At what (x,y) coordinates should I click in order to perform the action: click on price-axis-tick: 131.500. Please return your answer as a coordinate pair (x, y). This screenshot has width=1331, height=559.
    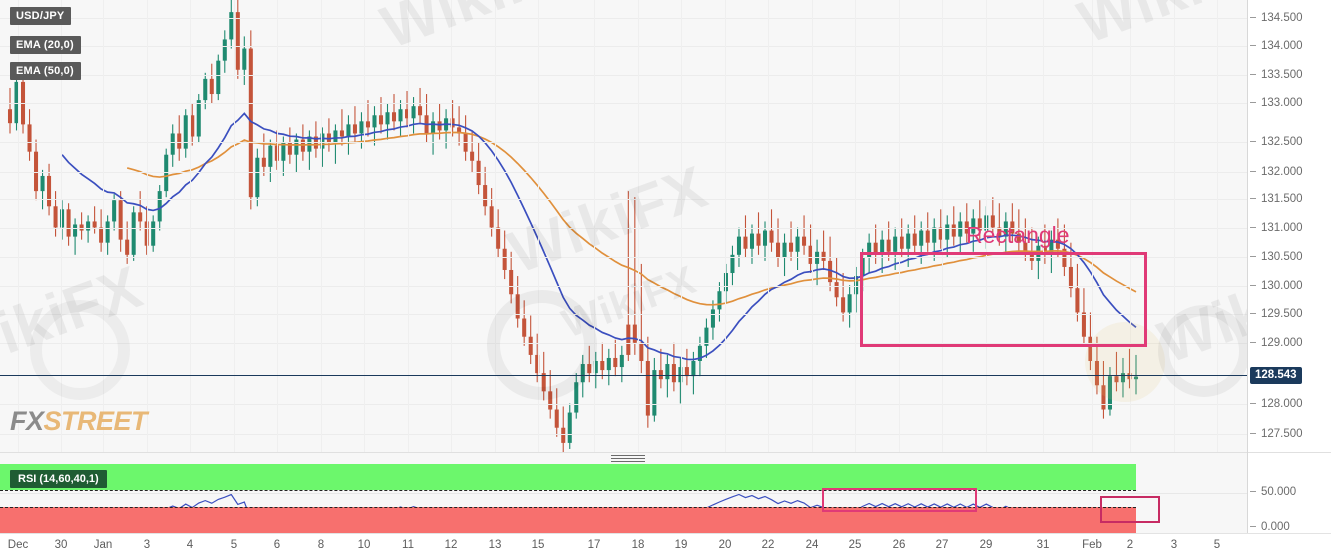
    Looking at the image, I should click on (1289, 199).